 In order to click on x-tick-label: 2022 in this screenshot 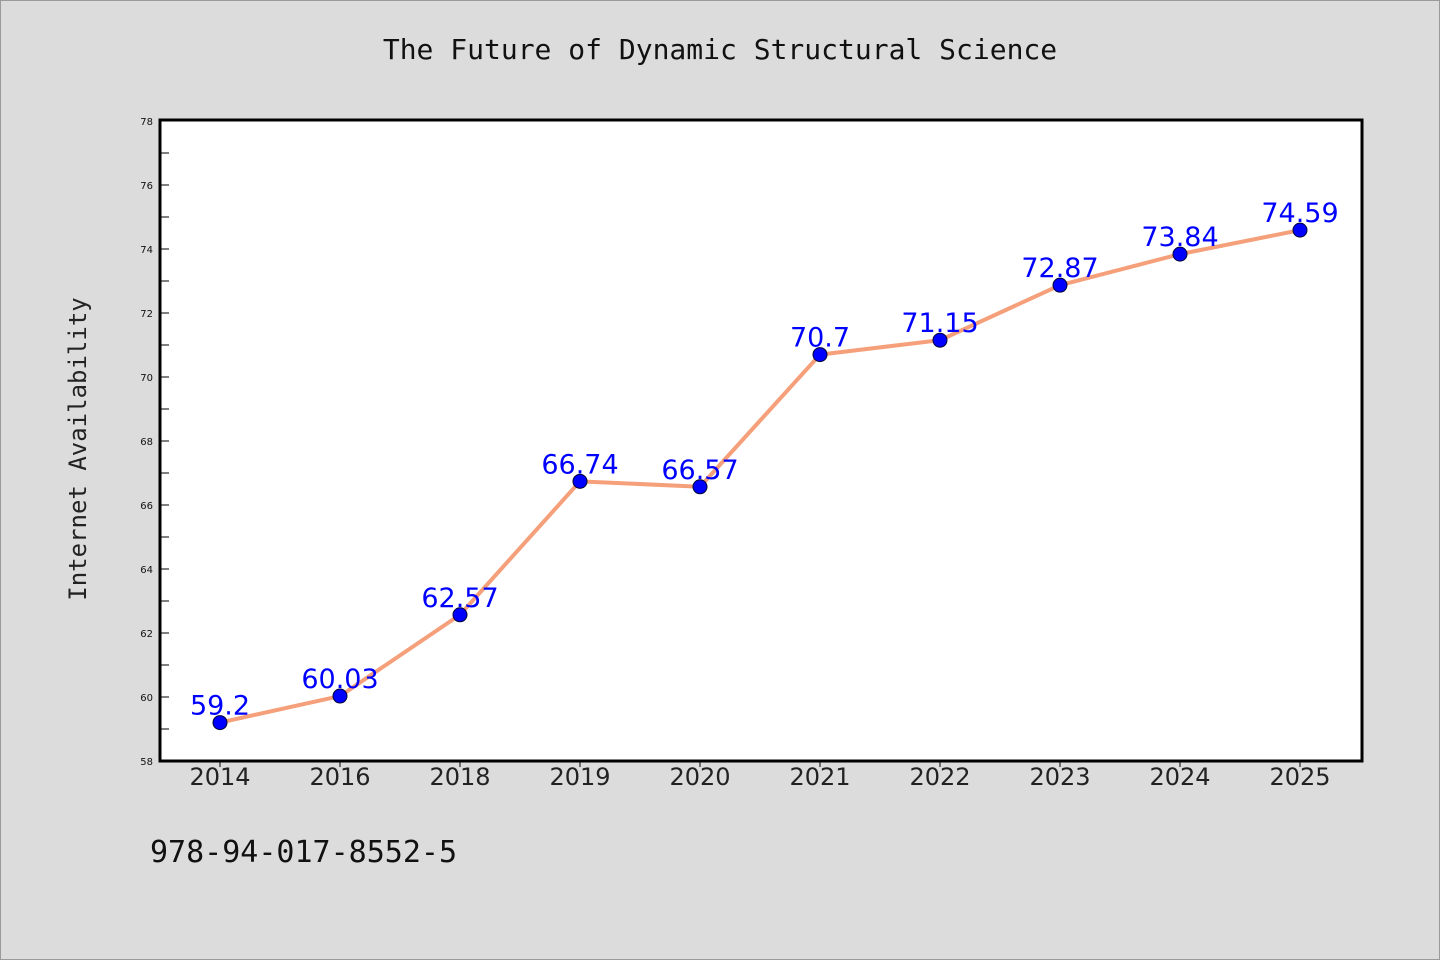, I will do `click(939, 777)`.